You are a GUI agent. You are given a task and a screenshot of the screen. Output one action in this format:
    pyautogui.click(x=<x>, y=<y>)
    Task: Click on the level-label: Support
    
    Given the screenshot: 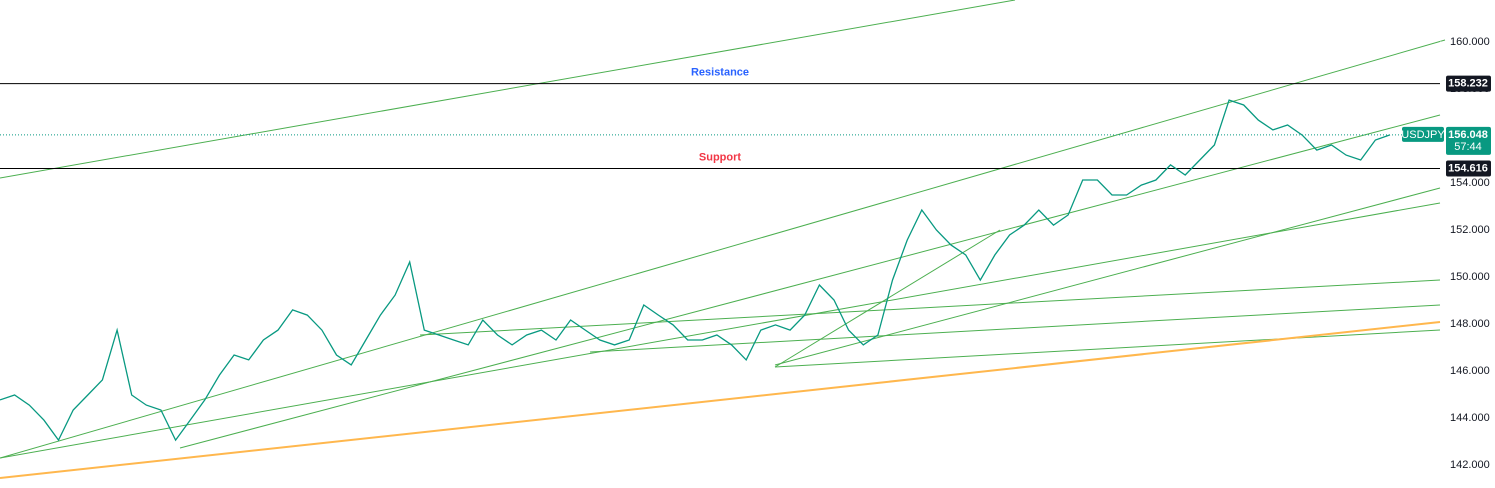 What is the action you would take?
    pyautogui.click(x=720, y=157)
    